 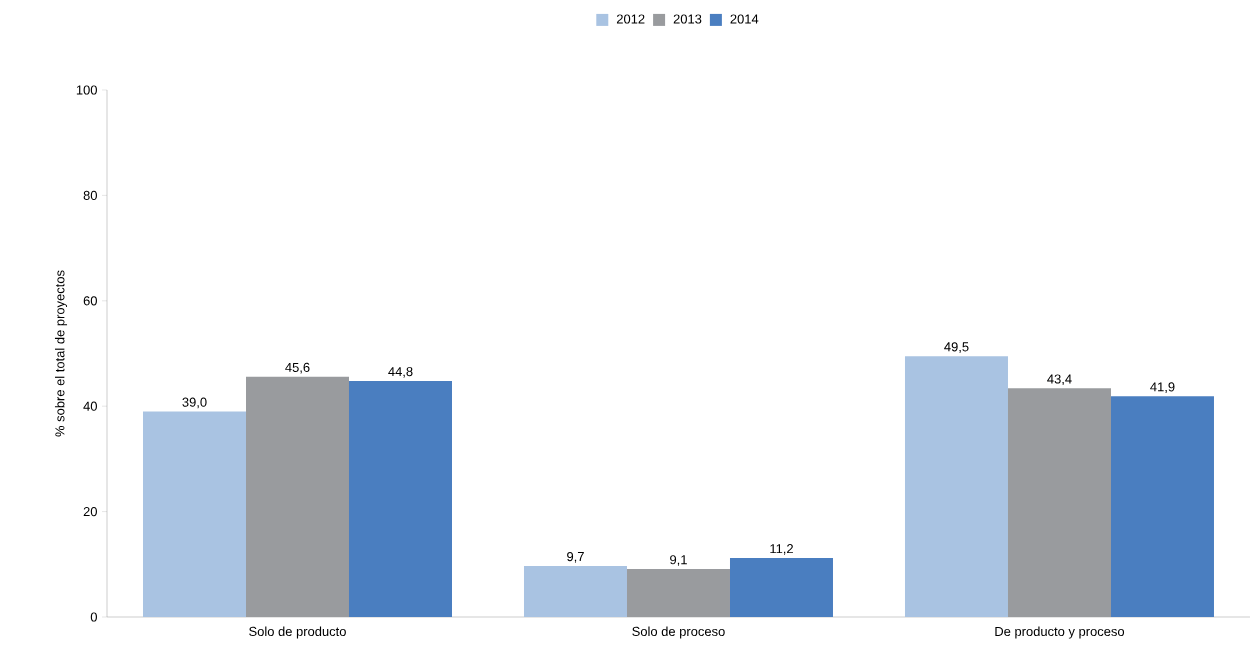 What do you see at coordinates (297, 368) in the screenshot?
I see `data-label: 45,6` at bounding box center [297, 368].